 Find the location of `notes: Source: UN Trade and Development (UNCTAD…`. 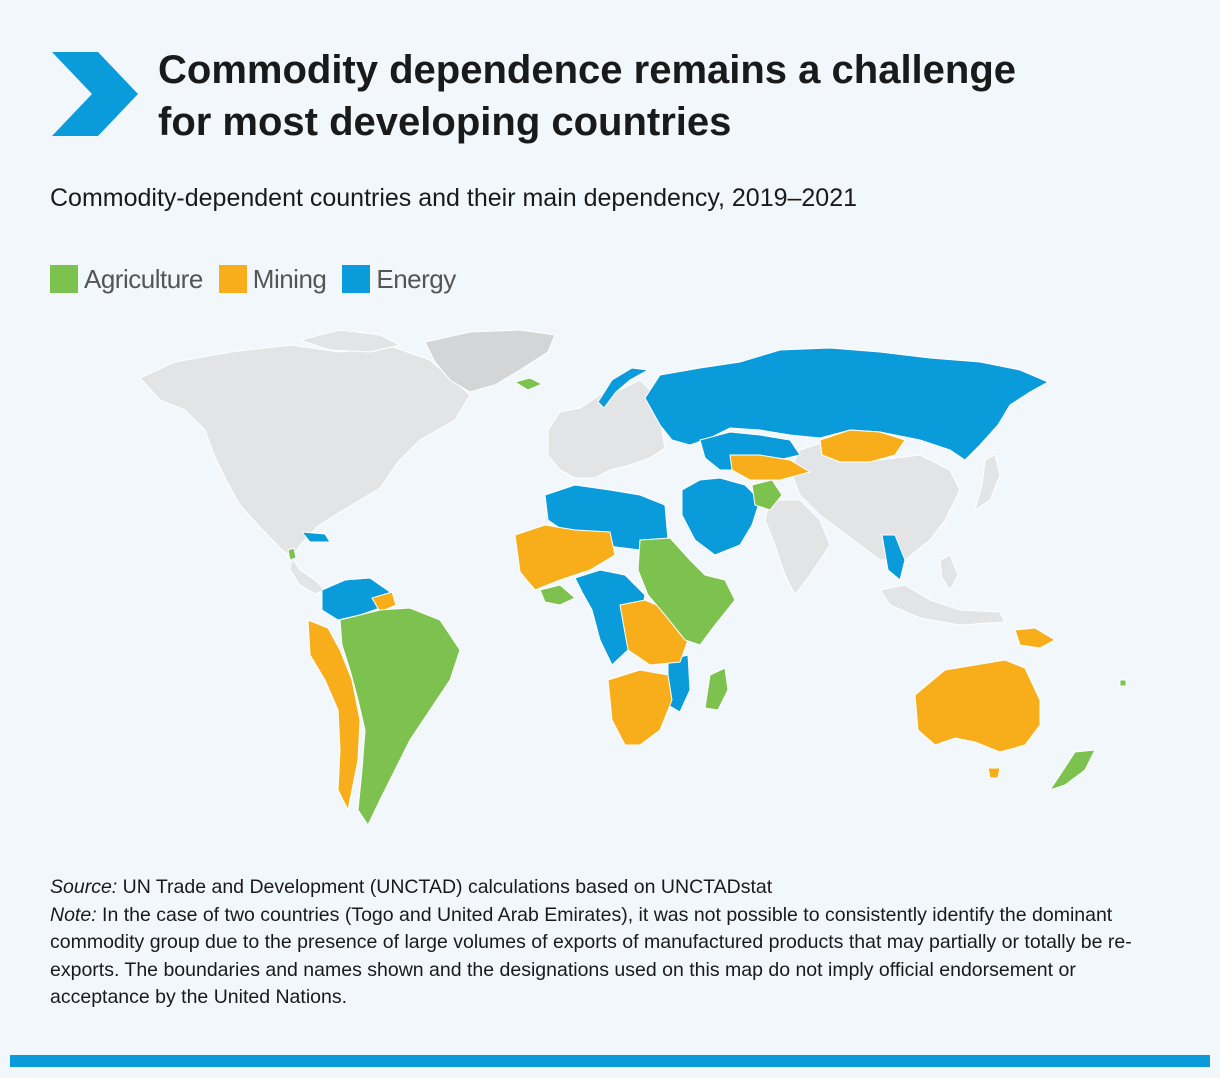

notes: Source: UN Trade and Development (UNCTAD… is located at coordinates (610, 943).